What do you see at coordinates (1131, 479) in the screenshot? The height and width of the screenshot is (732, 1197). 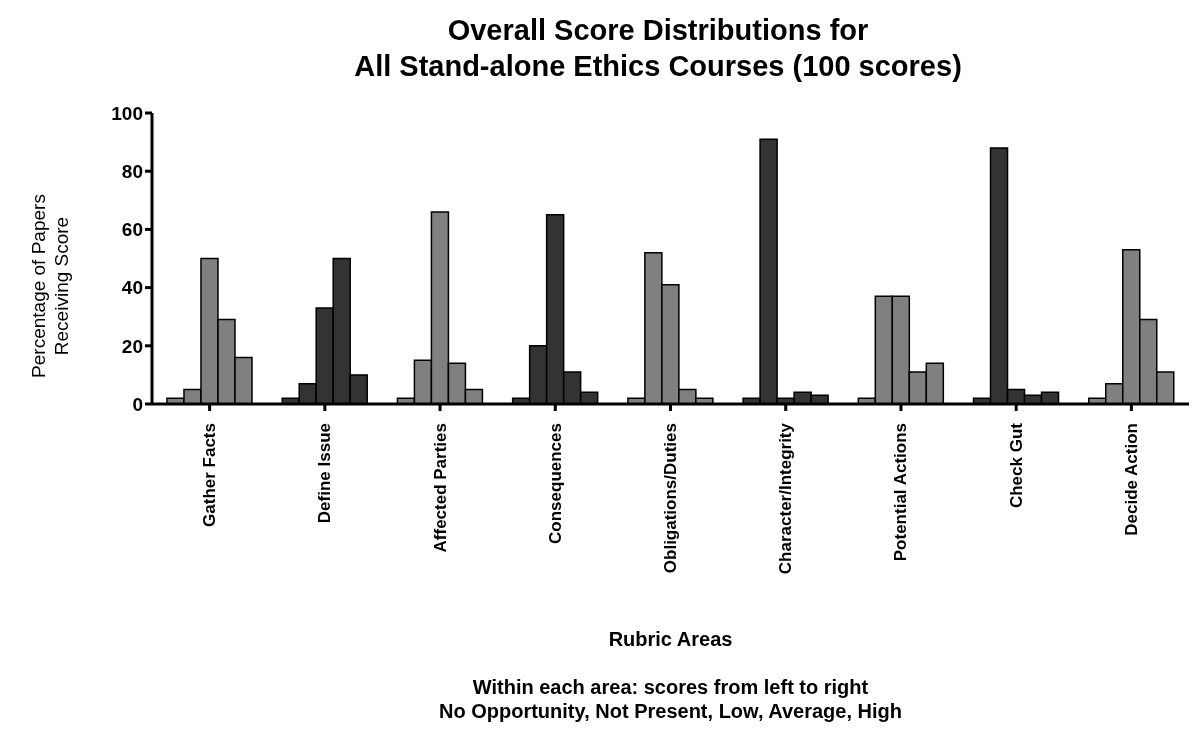 I see `x-tick-label: Decide Action` at bounding box center [1131, 479].